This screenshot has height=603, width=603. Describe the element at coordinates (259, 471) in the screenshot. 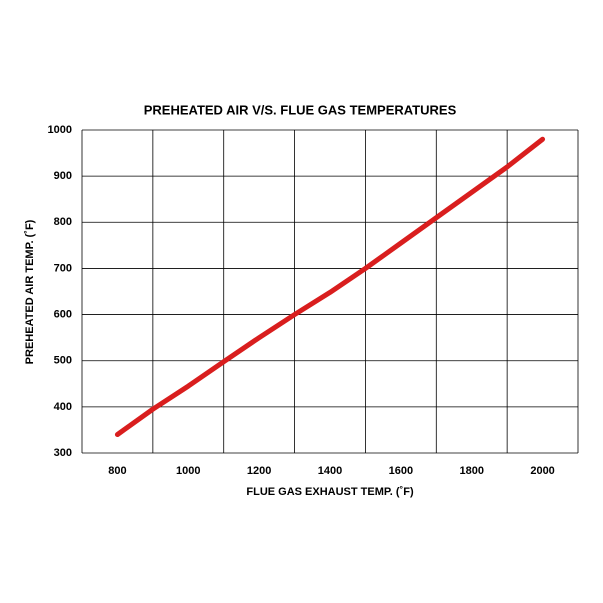

I see `x-tick-label: 1200` at that location.